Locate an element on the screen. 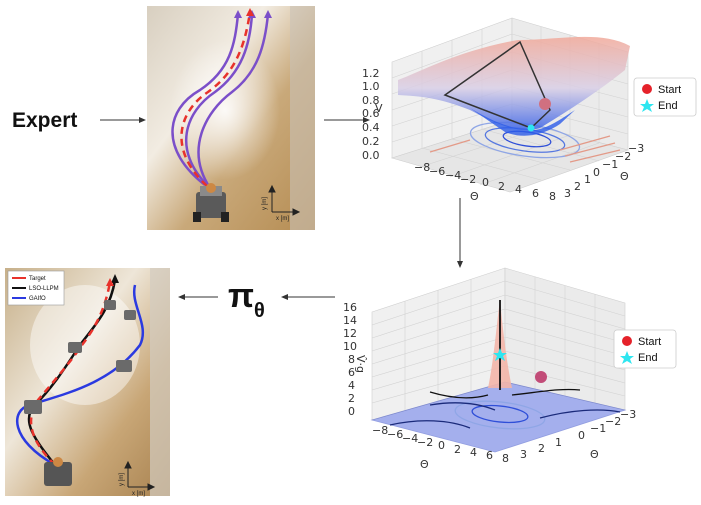  expert-photo: y [m] x [m] is located at coordinates (231, 118).